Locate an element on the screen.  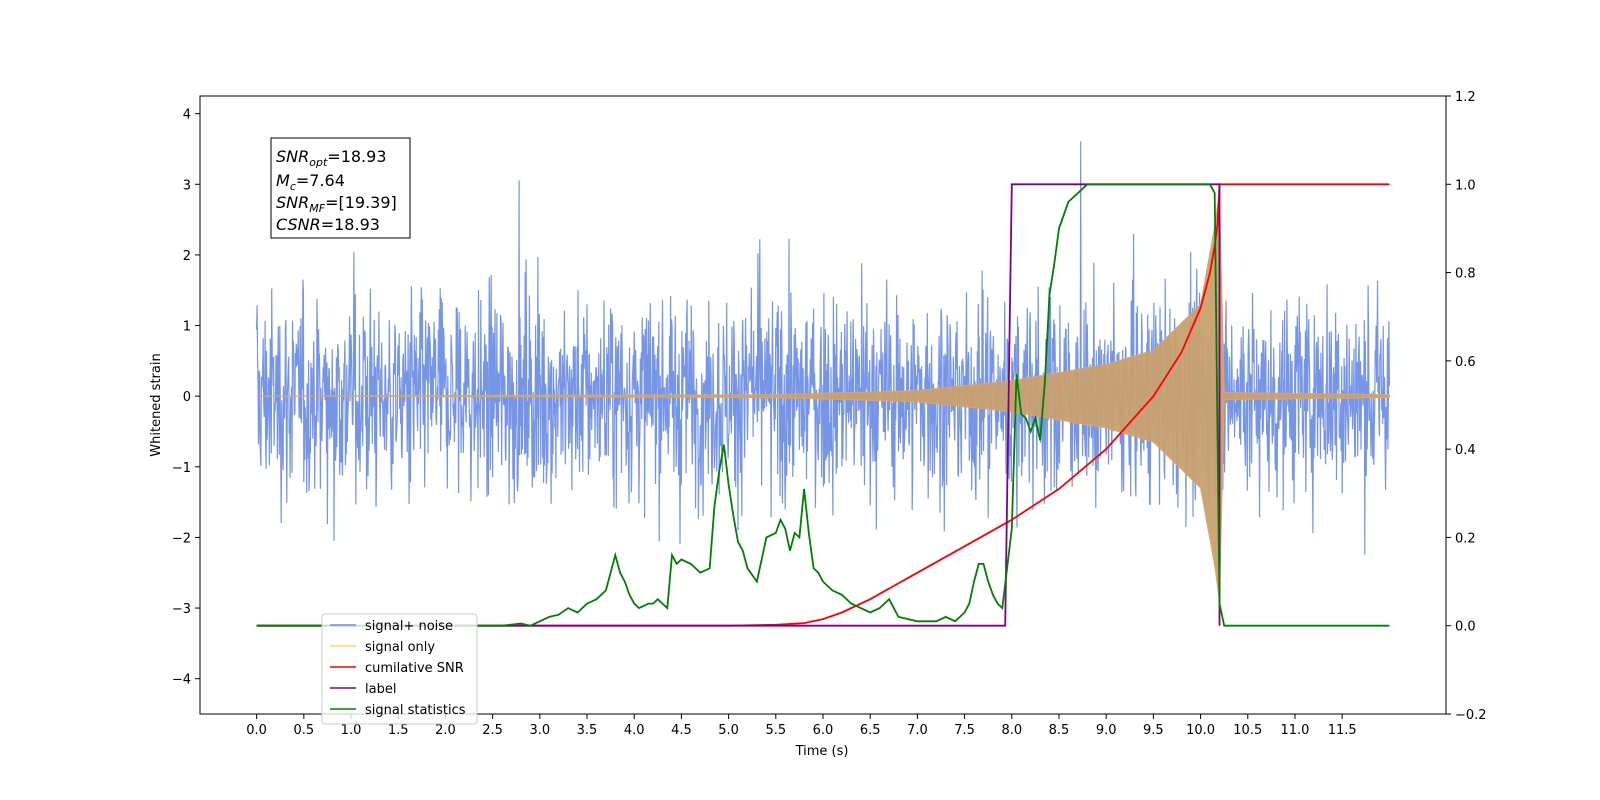
x-tick-label: 9.5 is located at coordinates (1153, 730).